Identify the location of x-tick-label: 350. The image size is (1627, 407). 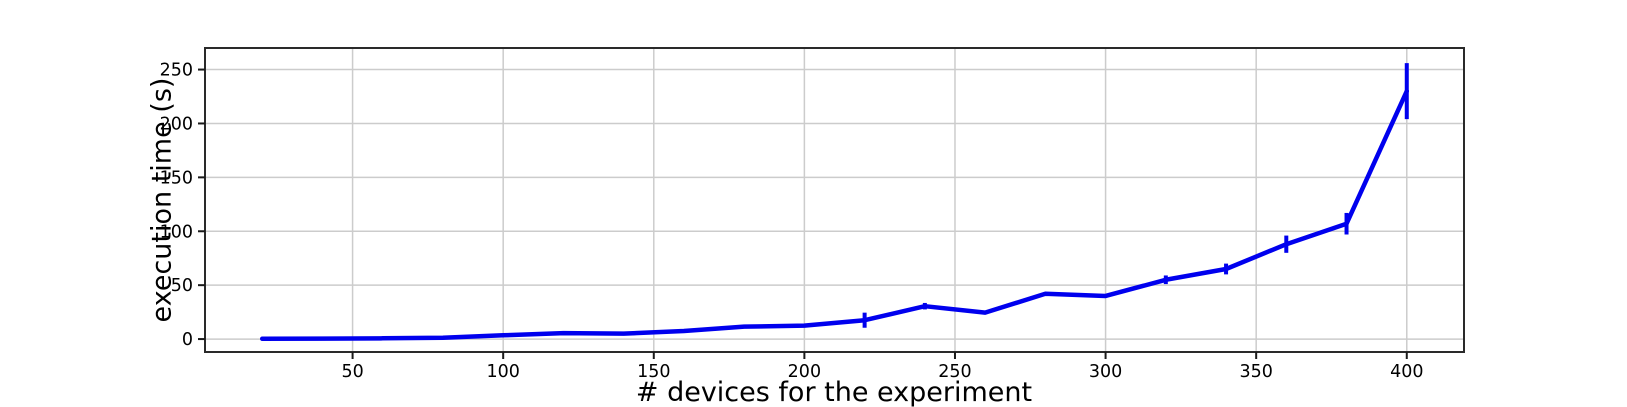
(1255, 372).